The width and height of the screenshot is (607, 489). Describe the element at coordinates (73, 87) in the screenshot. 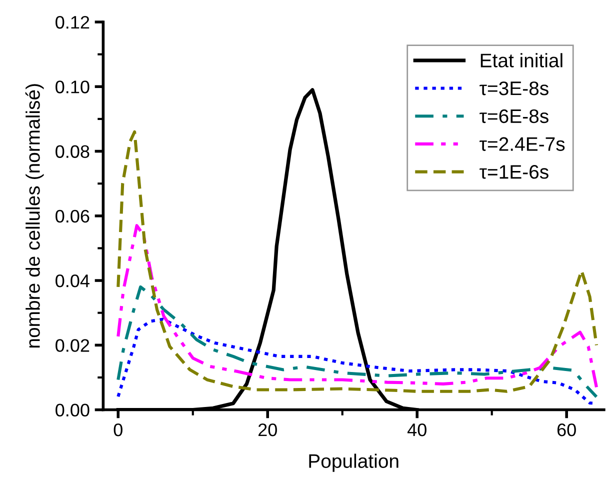

I see `y-tick-label: 0.10` at that location.